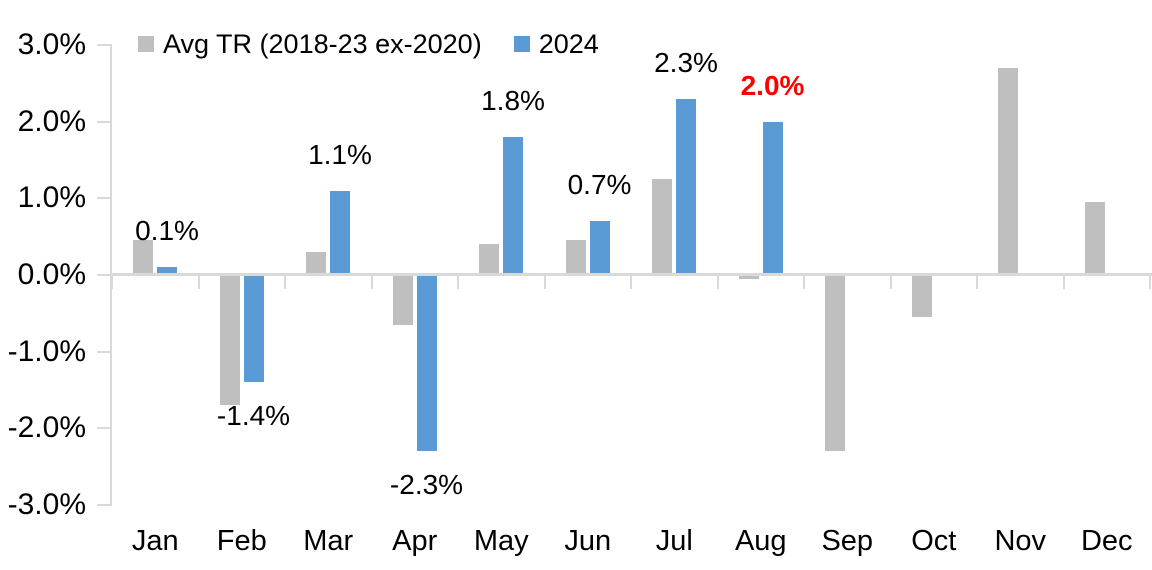 The height and width of the screenshot is (570, 1152). Describe the element at coordinates (229, 340) in the screenshot. I see `bar-avg-feb` at that location.